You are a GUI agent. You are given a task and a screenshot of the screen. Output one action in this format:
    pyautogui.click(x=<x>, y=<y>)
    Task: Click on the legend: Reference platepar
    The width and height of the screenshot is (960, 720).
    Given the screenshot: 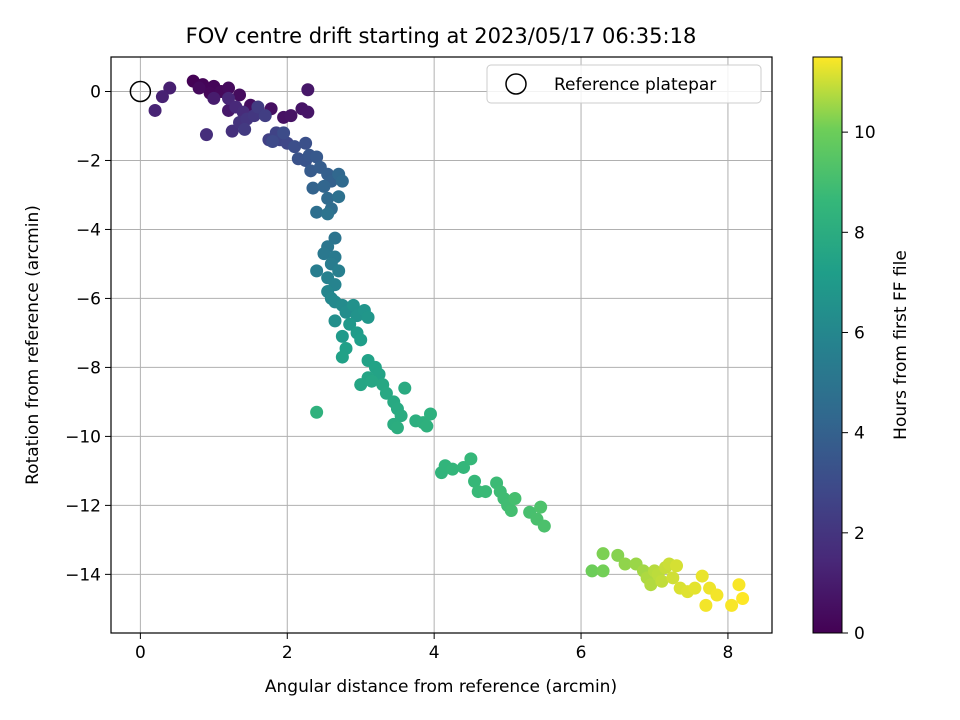 What is the action you would take?
    pyautogui.click(x=624, y=84)
    